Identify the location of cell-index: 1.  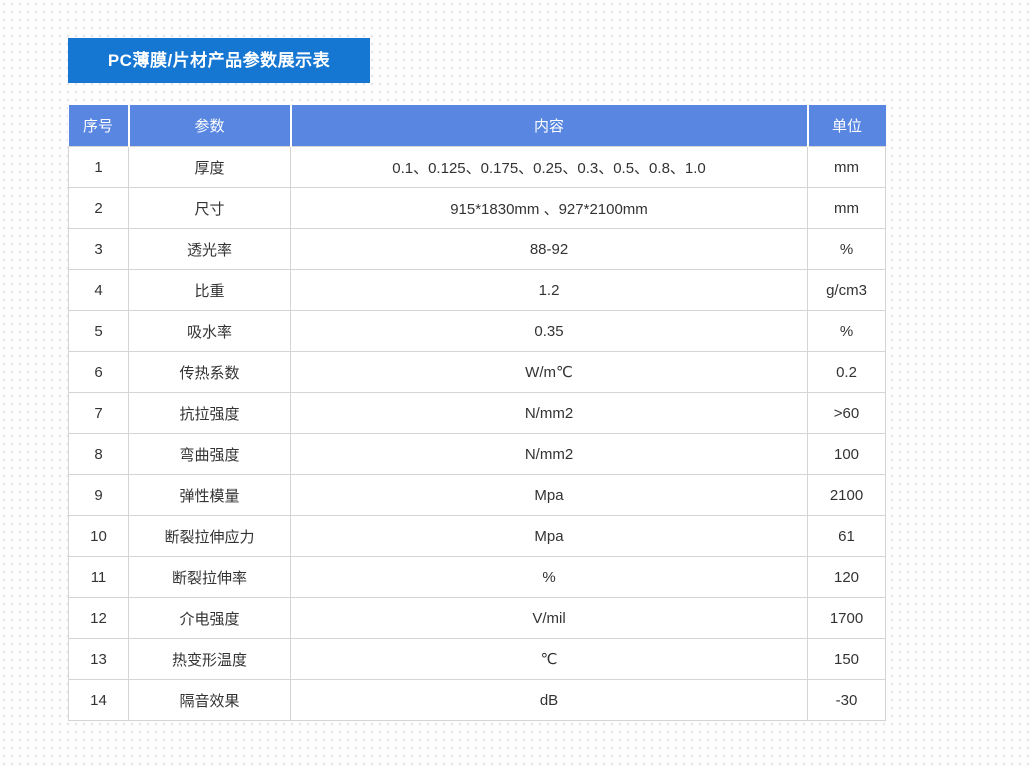
(98, 167).